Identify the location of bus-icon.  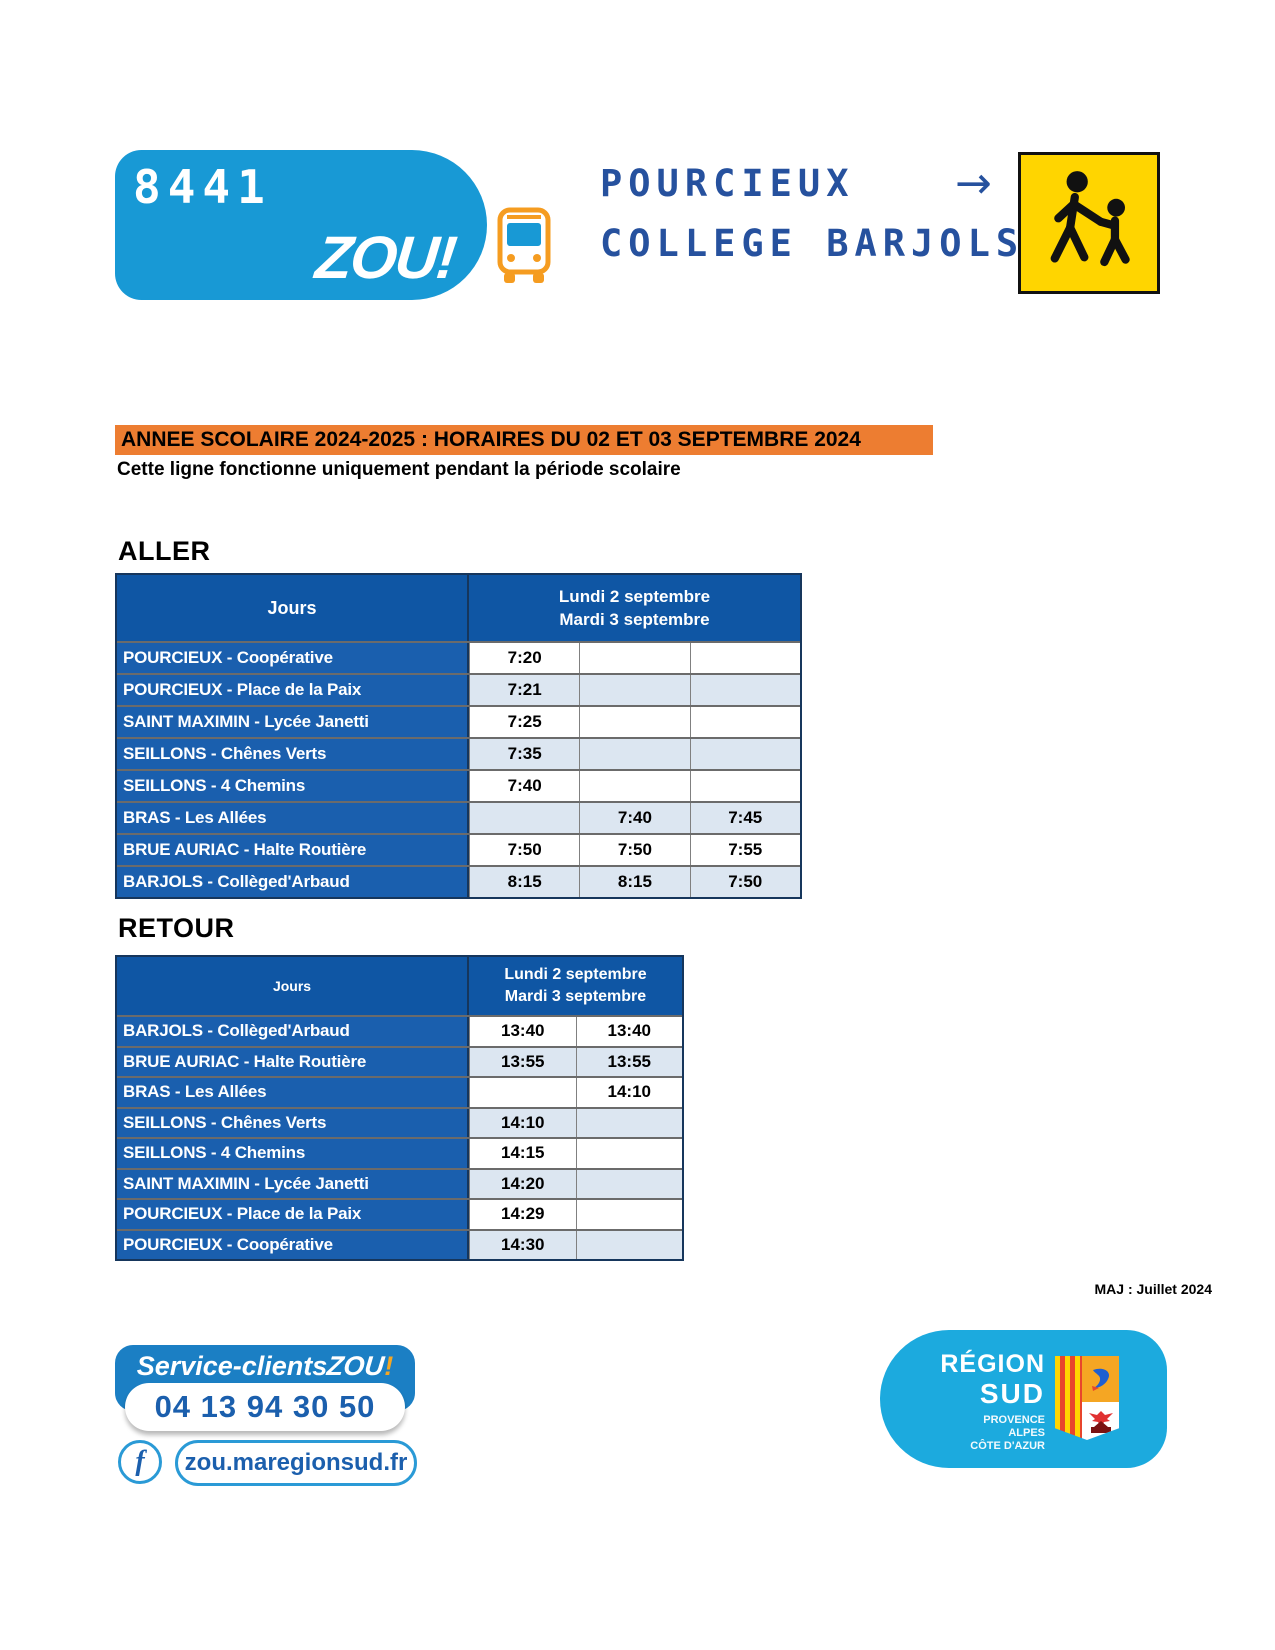
(524, 246).